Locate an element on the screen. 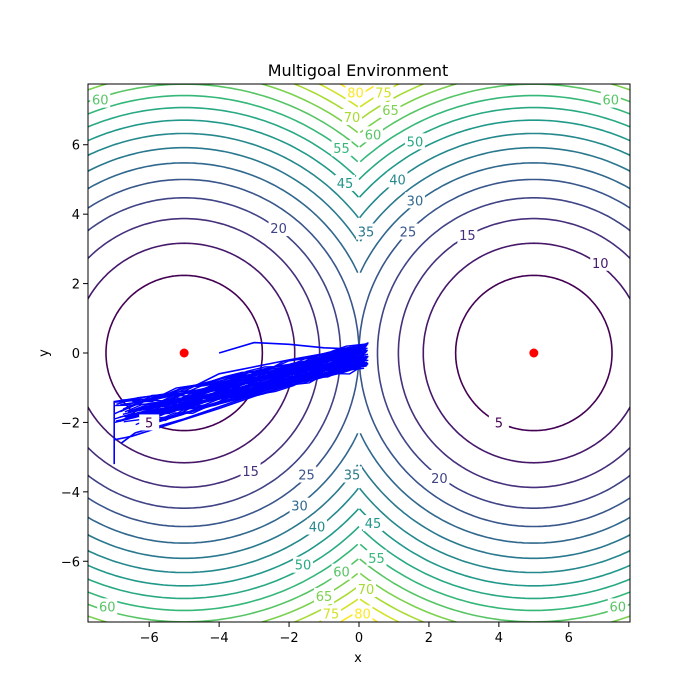  y-tick-label: 2 is located at coordinates (76, 285).